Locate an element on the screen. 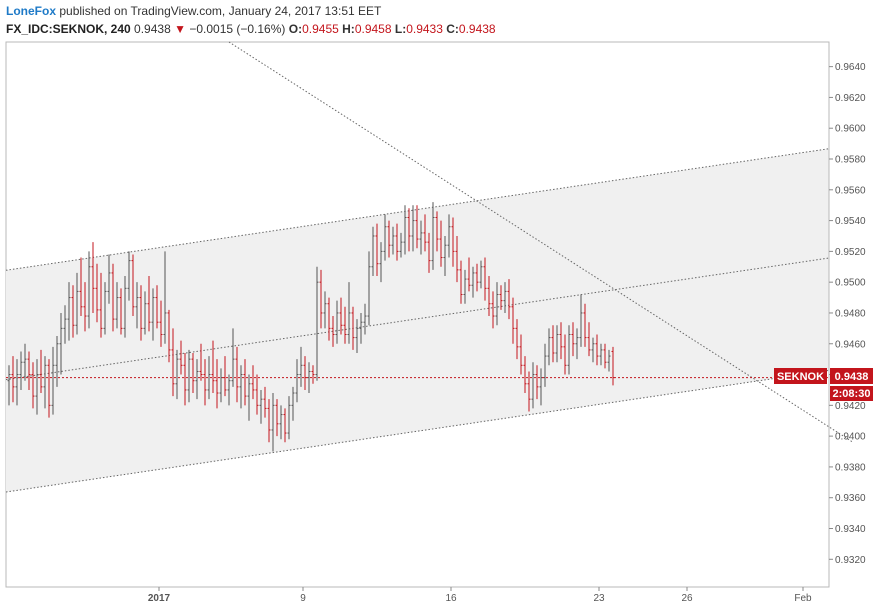 The width and height of the screenshot is (879, 612). high-label: H: is located at coordinates (348, 29).